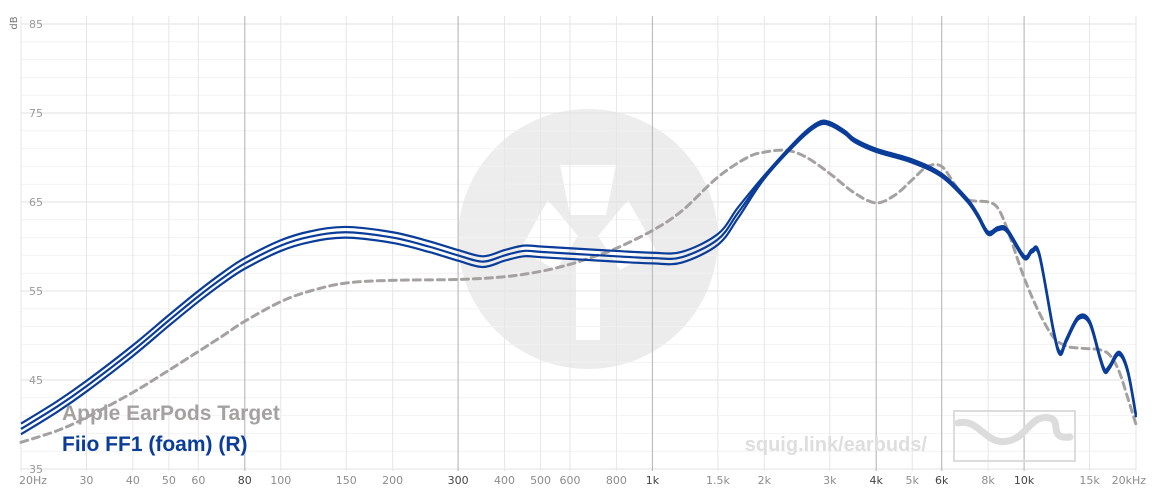 Image resolution: width=1157 pixels, height=500 pixels. What do you see at coordinates (245, 480) in the screenshot?
I see `x-tick-label: 80` at bounding box center [245, 480].